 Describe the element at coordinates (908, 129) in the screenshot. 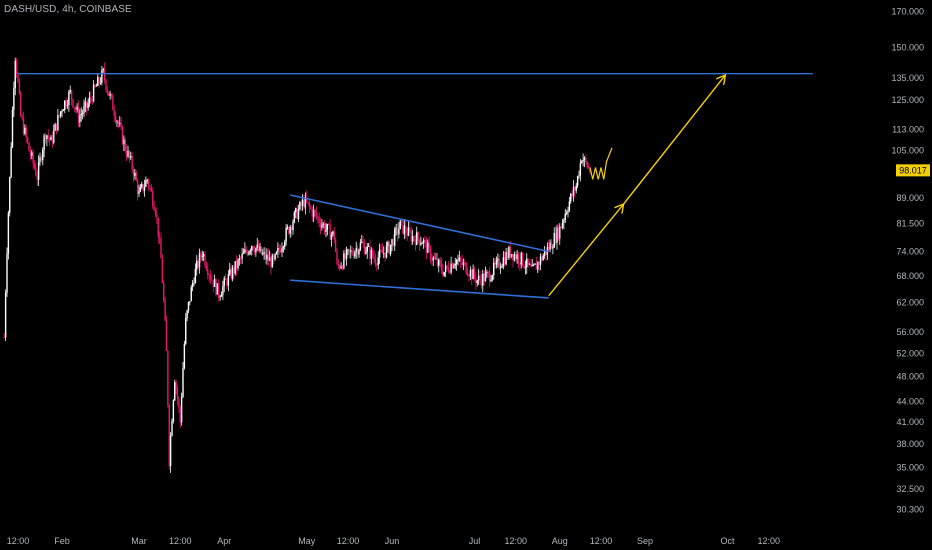

I see `y-tick-label: 113.000` at that location.